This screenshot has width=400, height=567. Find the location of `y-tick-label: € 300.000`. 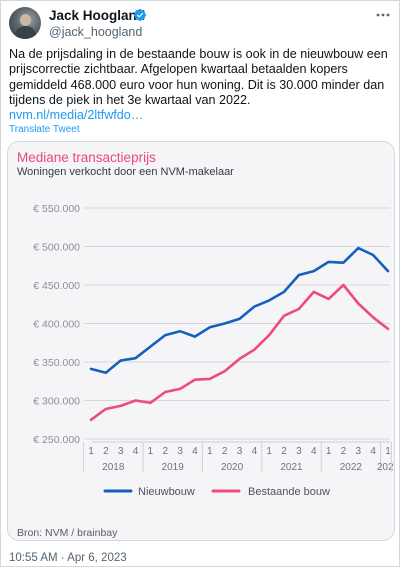

y-tick-label: € 300.000 is located at coordinates (56, 402).